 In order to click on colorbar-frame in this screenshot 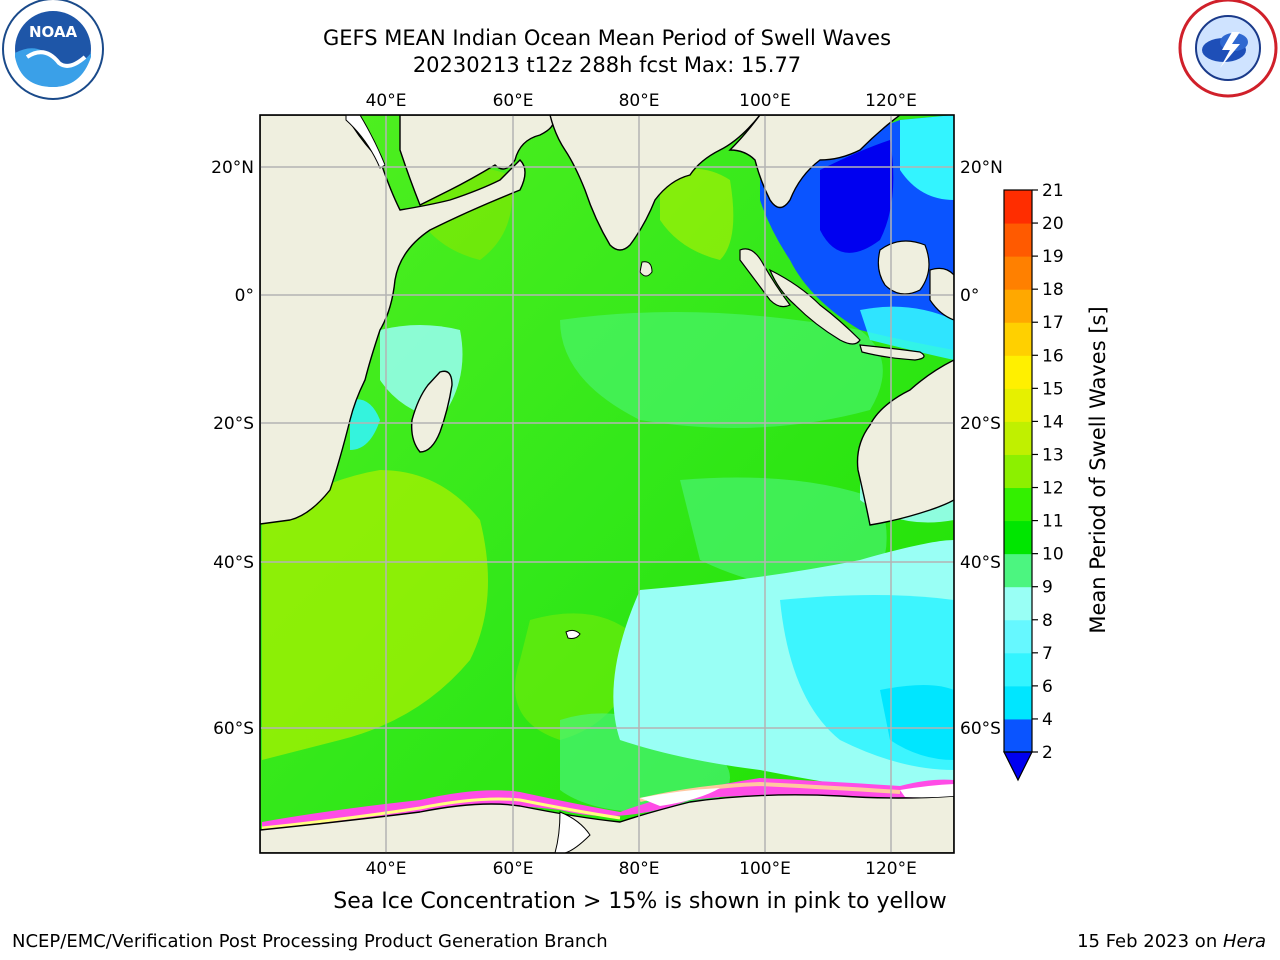, I will do `click(1018, 471)`.